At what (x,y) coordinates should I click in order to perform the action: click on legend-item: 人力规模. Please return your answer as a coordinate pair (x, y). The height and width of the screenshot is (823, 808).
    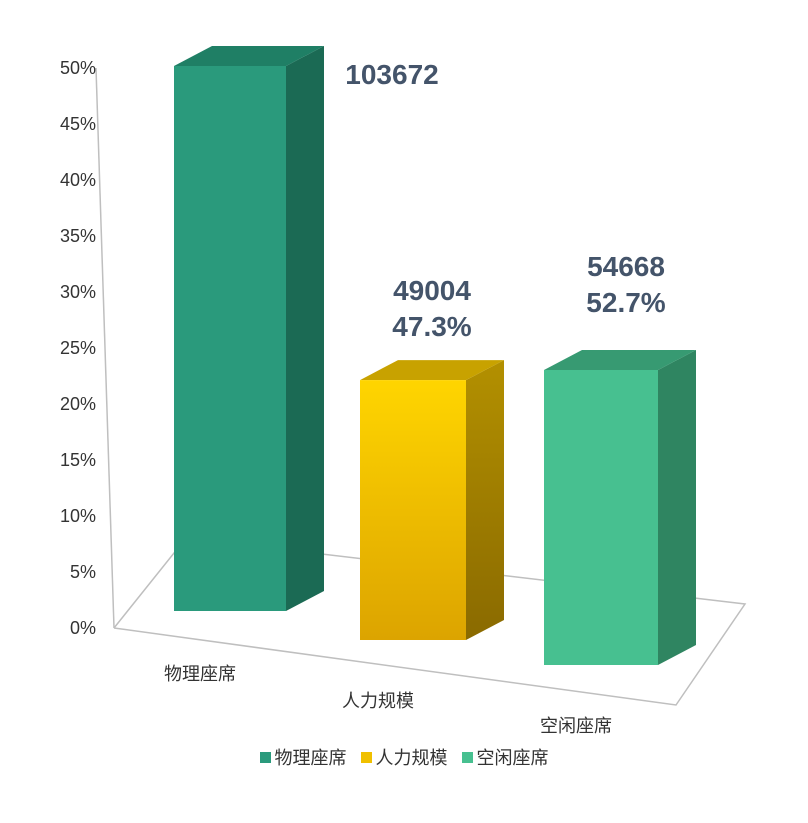
    Looking at the image, I should click on (404, 757).